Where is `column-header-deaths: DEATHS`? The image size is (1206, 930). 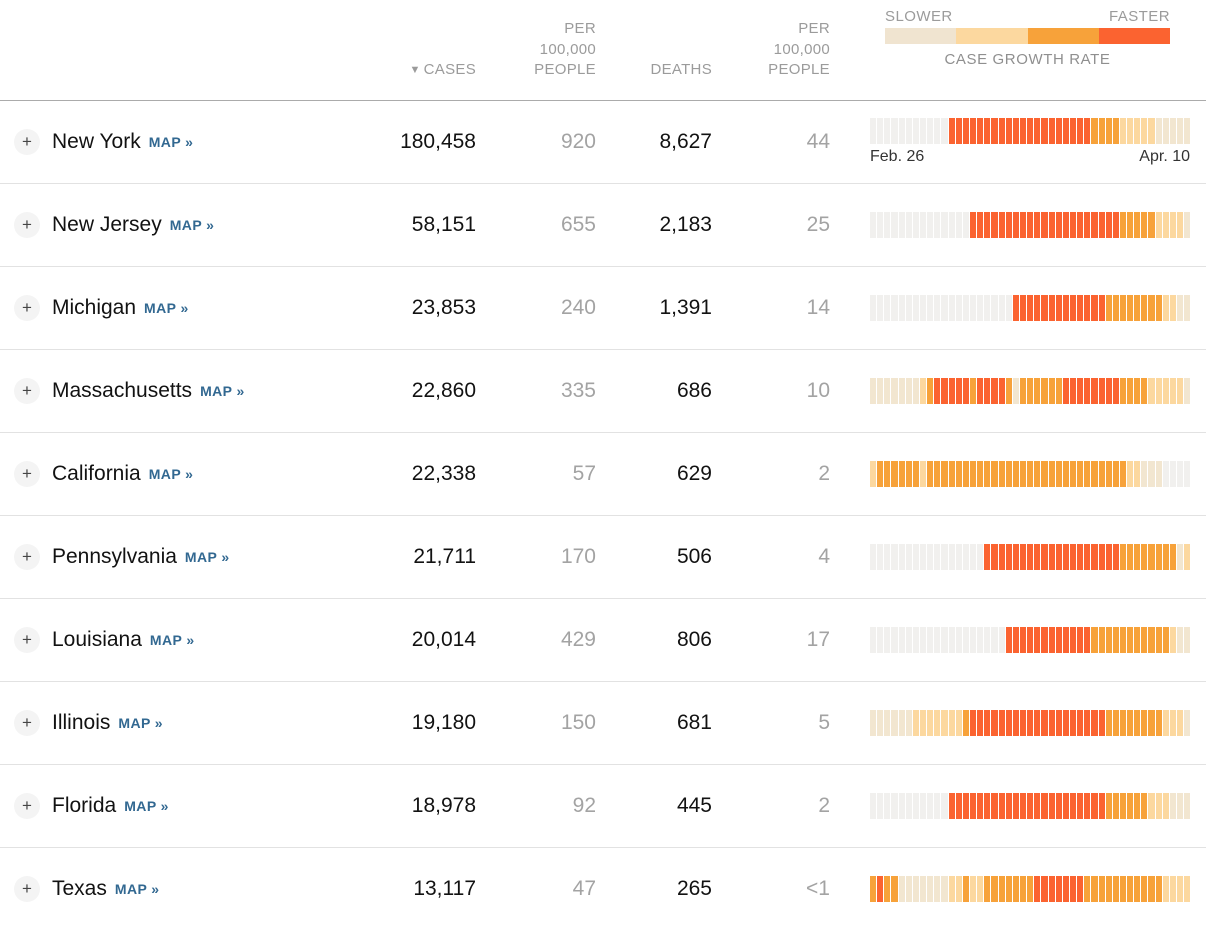 column-header-deaths: DEATHS is located at coordinates (681, 69).